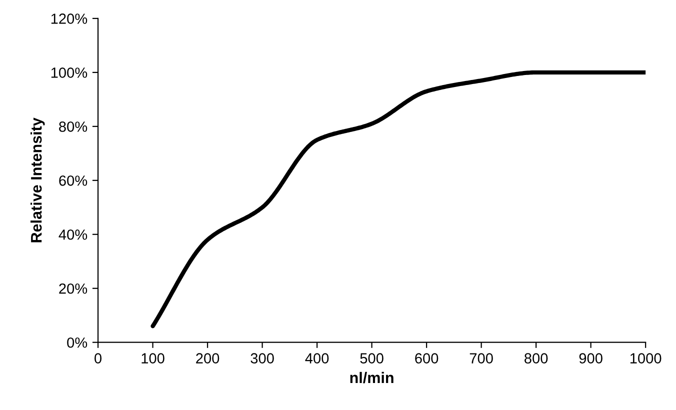 This screenshot has width=676, height=410. I want to click on y-tick-label: 100%, so click(69, 73).